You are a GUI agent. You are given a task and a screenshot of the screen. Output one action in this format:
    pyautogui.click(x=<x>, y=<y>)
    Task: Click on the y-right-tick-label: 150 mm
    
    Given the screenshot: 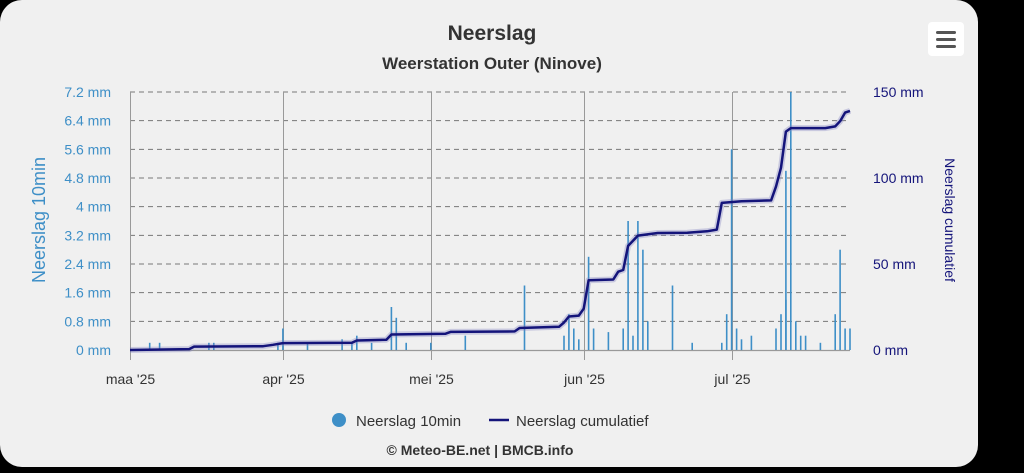 What is the action you would take?
    pyautogui.click(x=898, y=92)
    